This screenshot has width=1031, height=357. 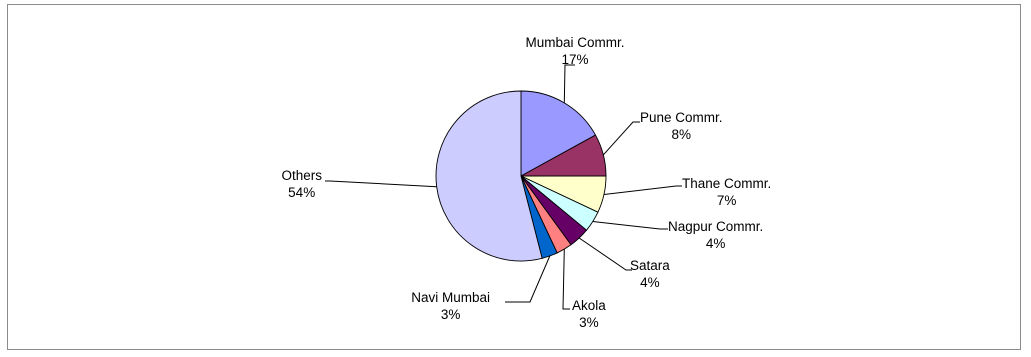 What do you see at coordinates (574, 59) in the screenshot?
I see `slice-percent: 17%` at bounding box center [574, 59].